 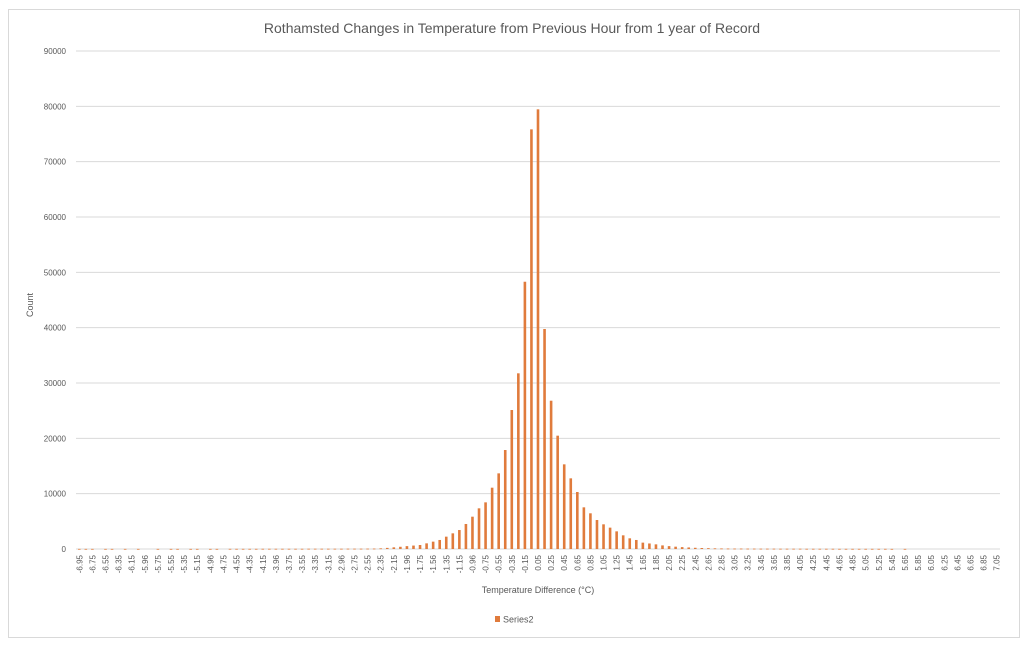 I want to click on x-tick-label: -6.35, so click(x=119, y=563).